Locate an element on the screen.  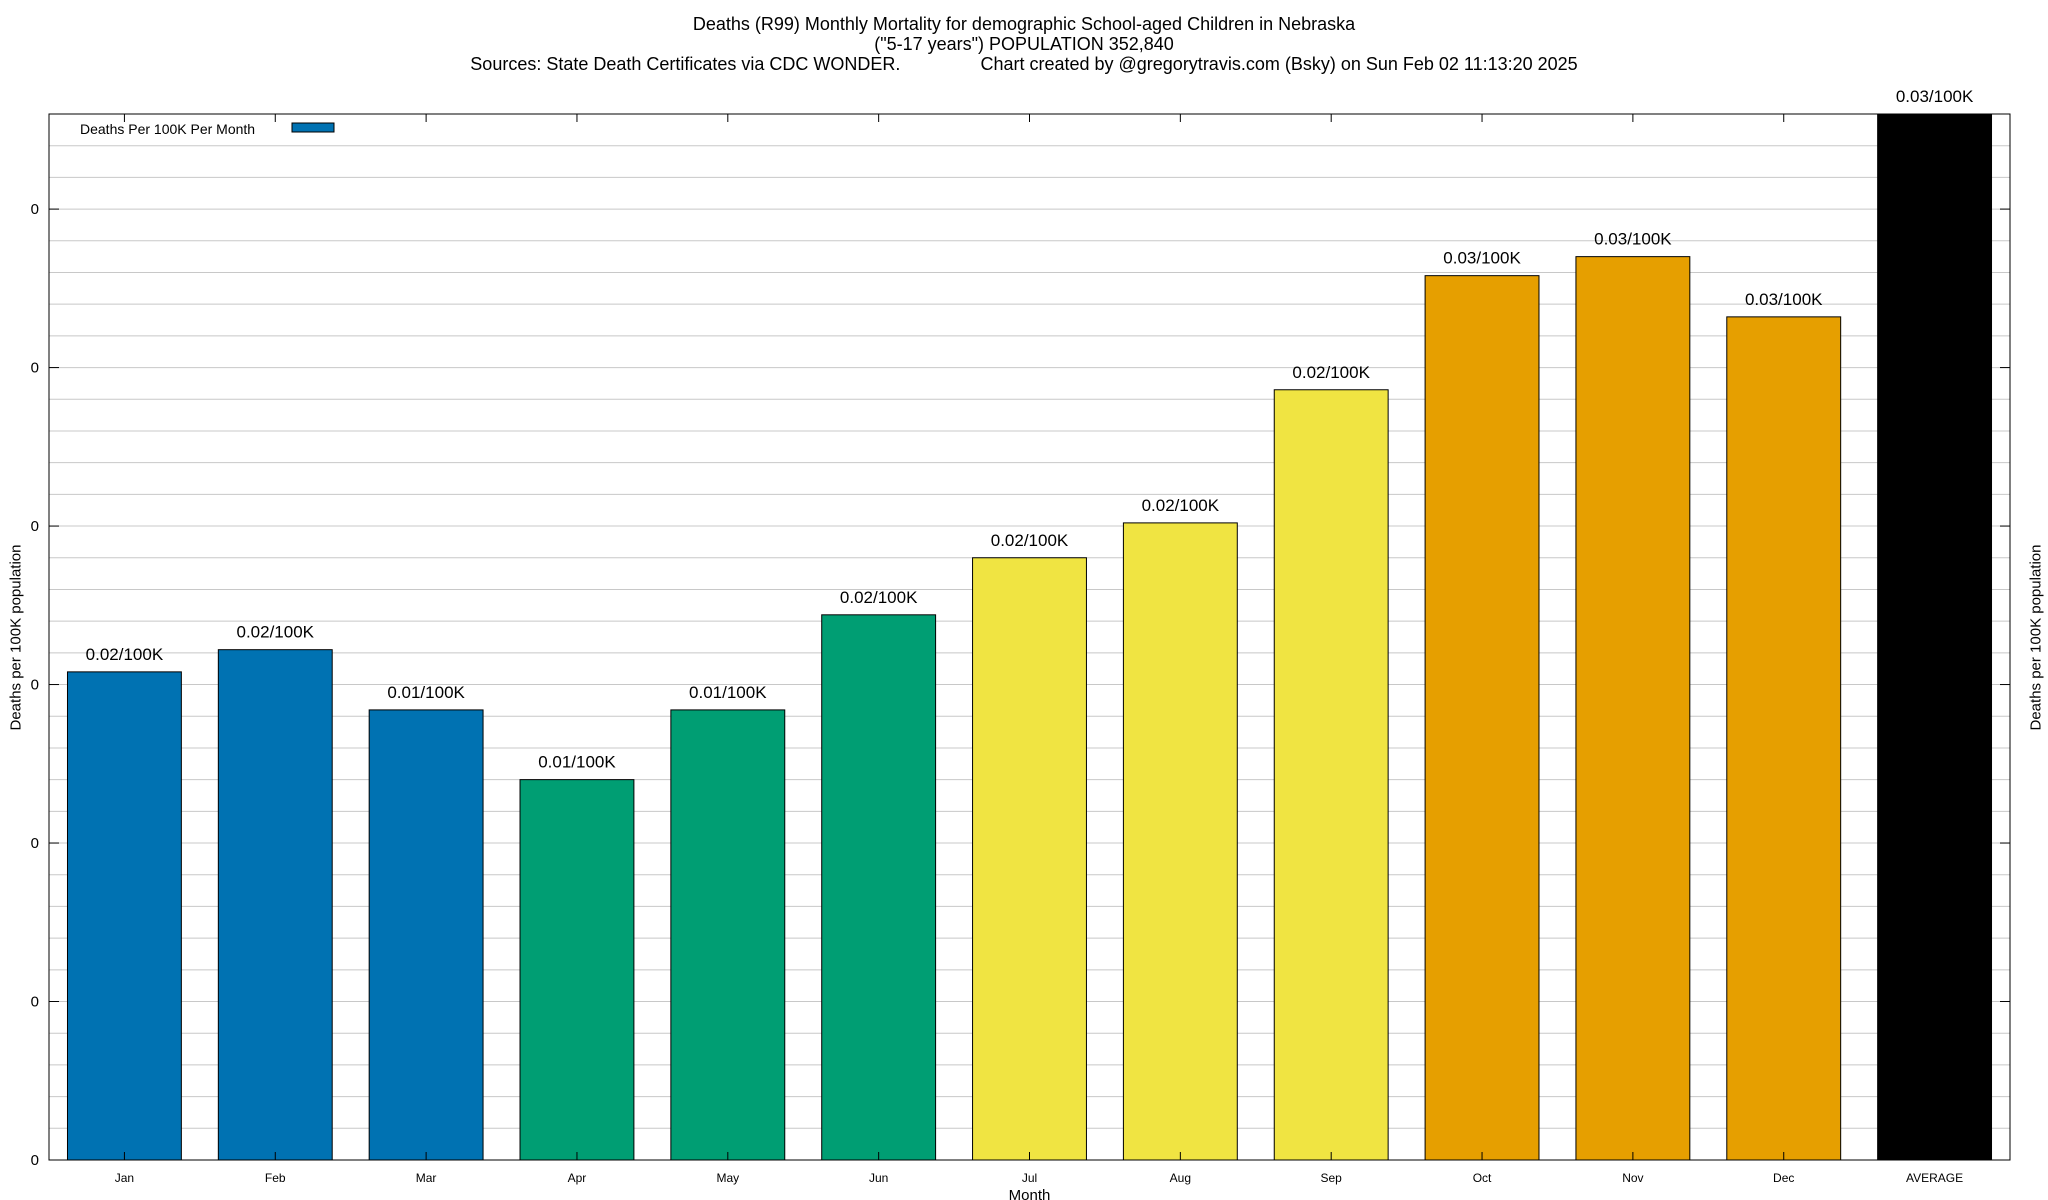
x-tick-label: Jan is located at coordinates (124, 1178).